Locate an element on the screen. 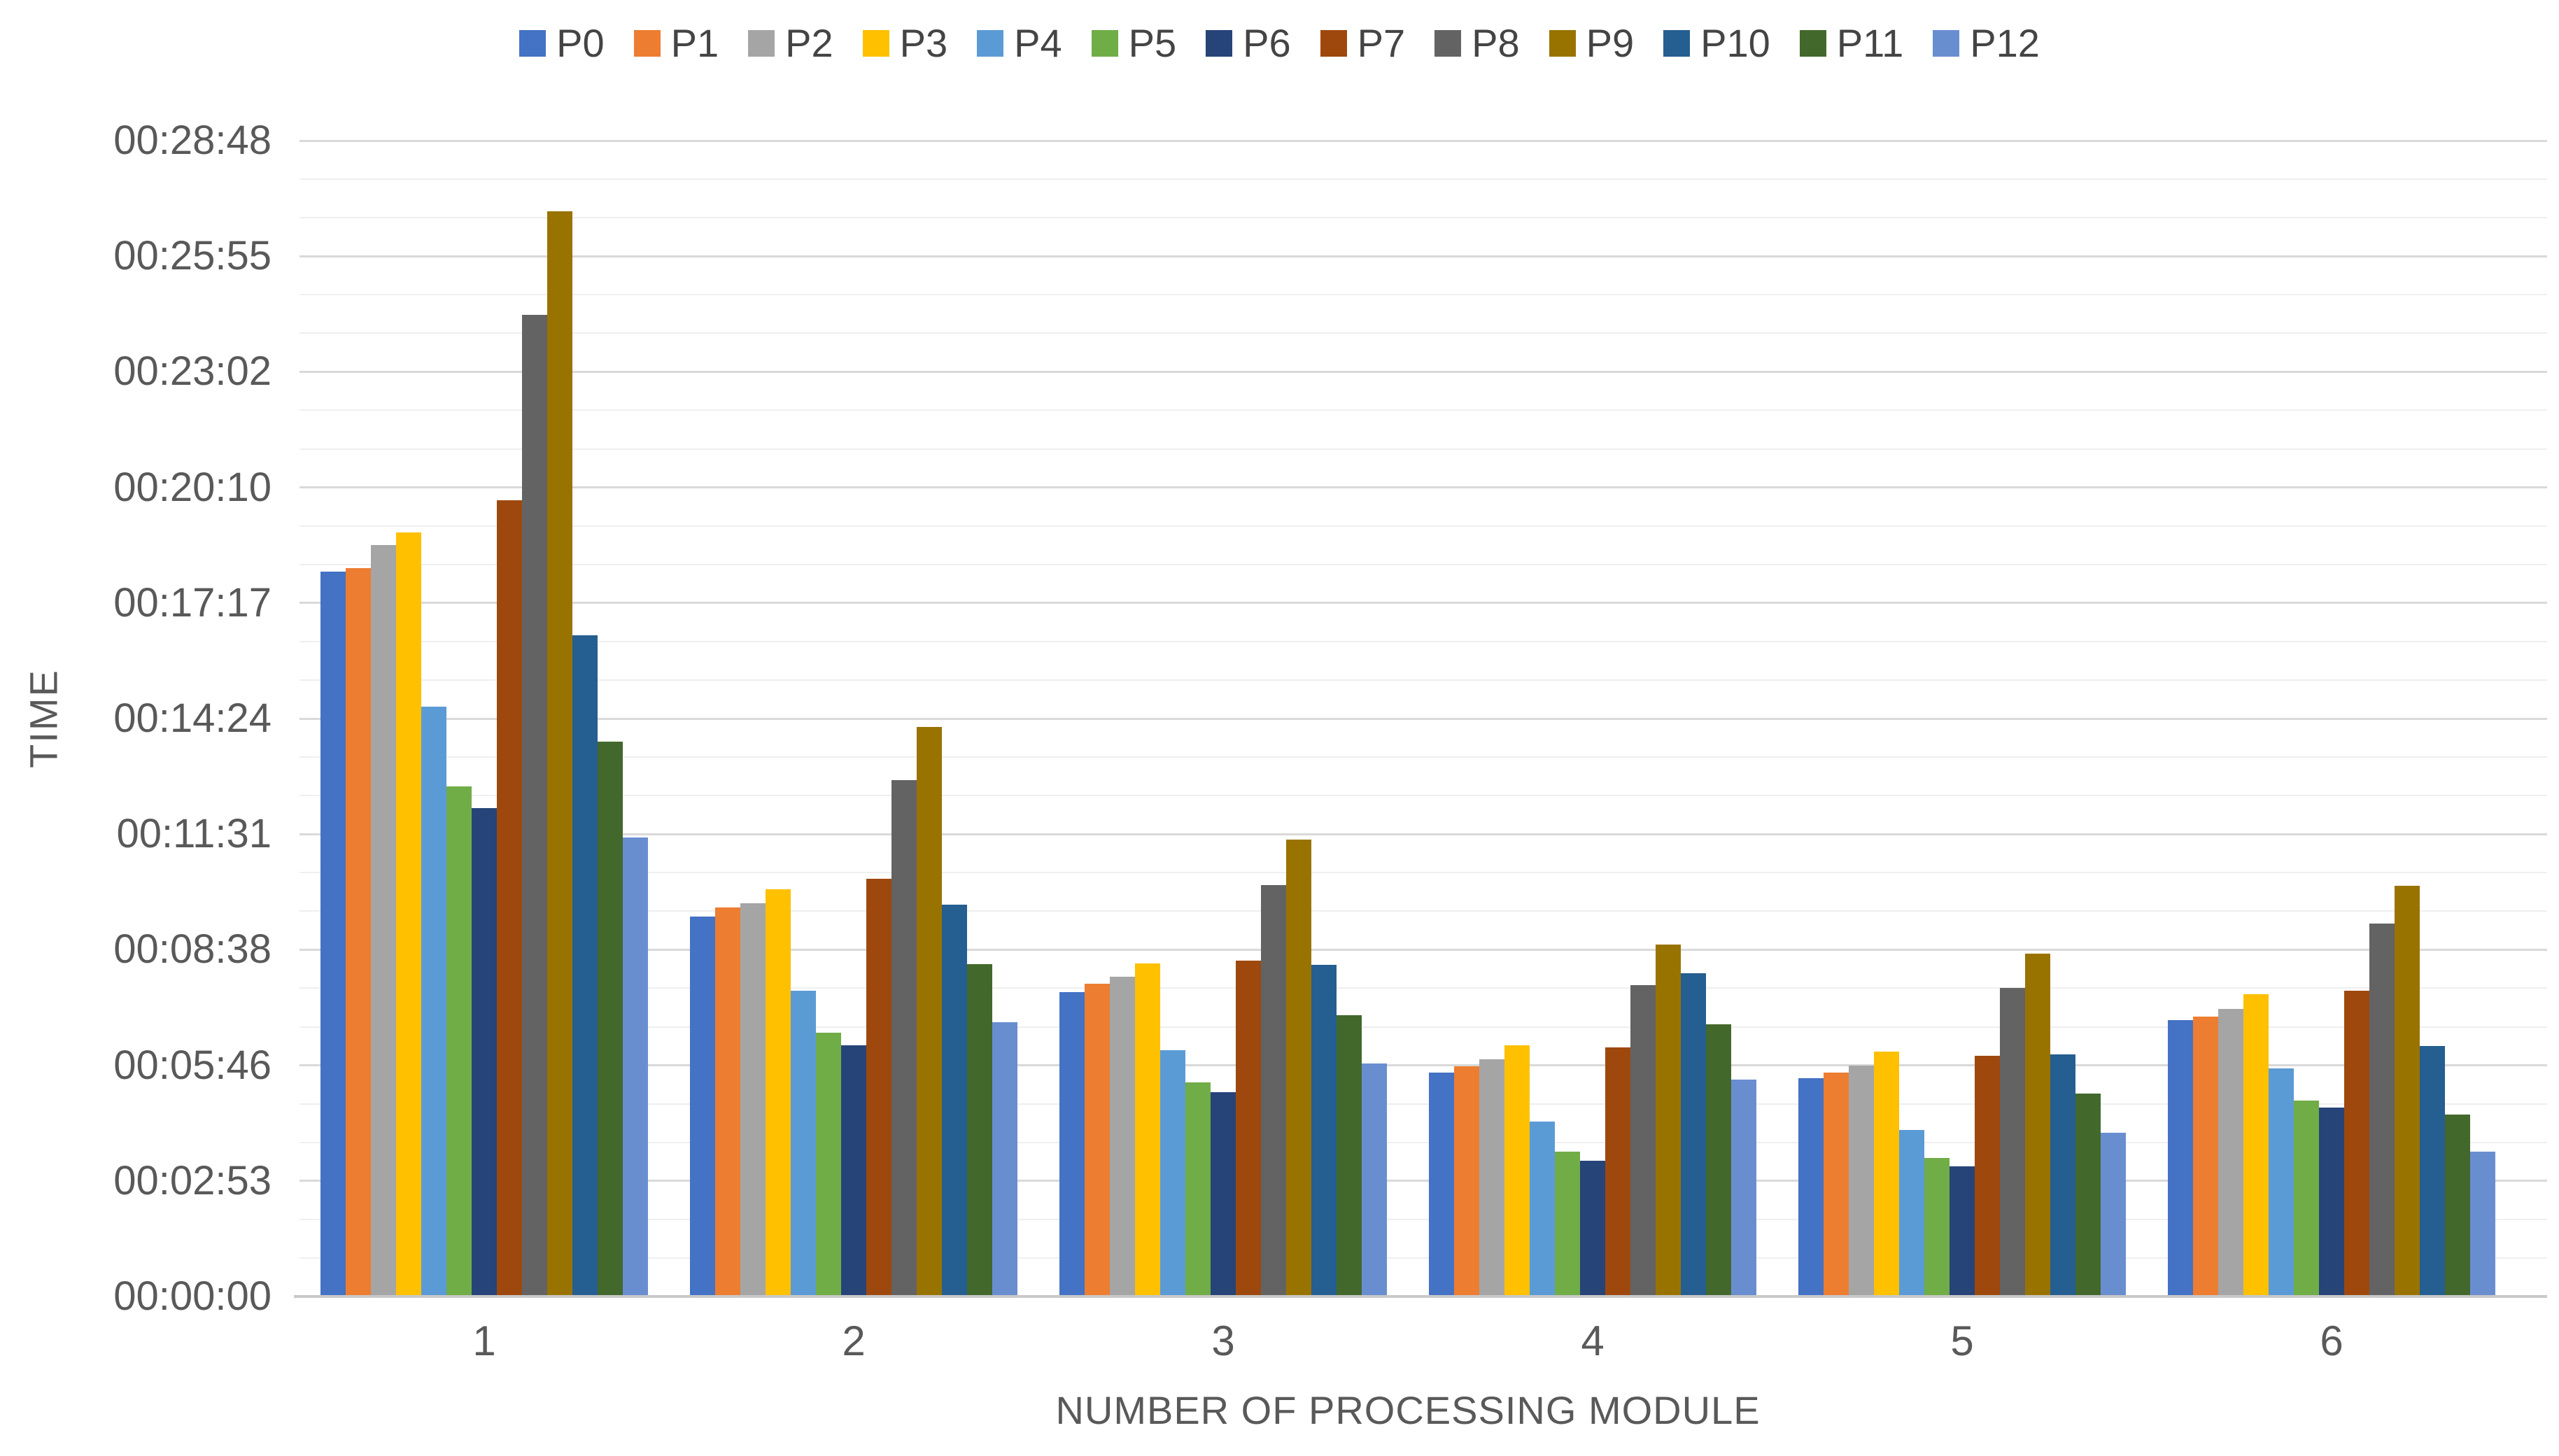 Image resolution: width=2559 pixels, height=1456 pixels. legend-item-P7: P7 is located at coordinates (1362, 43).